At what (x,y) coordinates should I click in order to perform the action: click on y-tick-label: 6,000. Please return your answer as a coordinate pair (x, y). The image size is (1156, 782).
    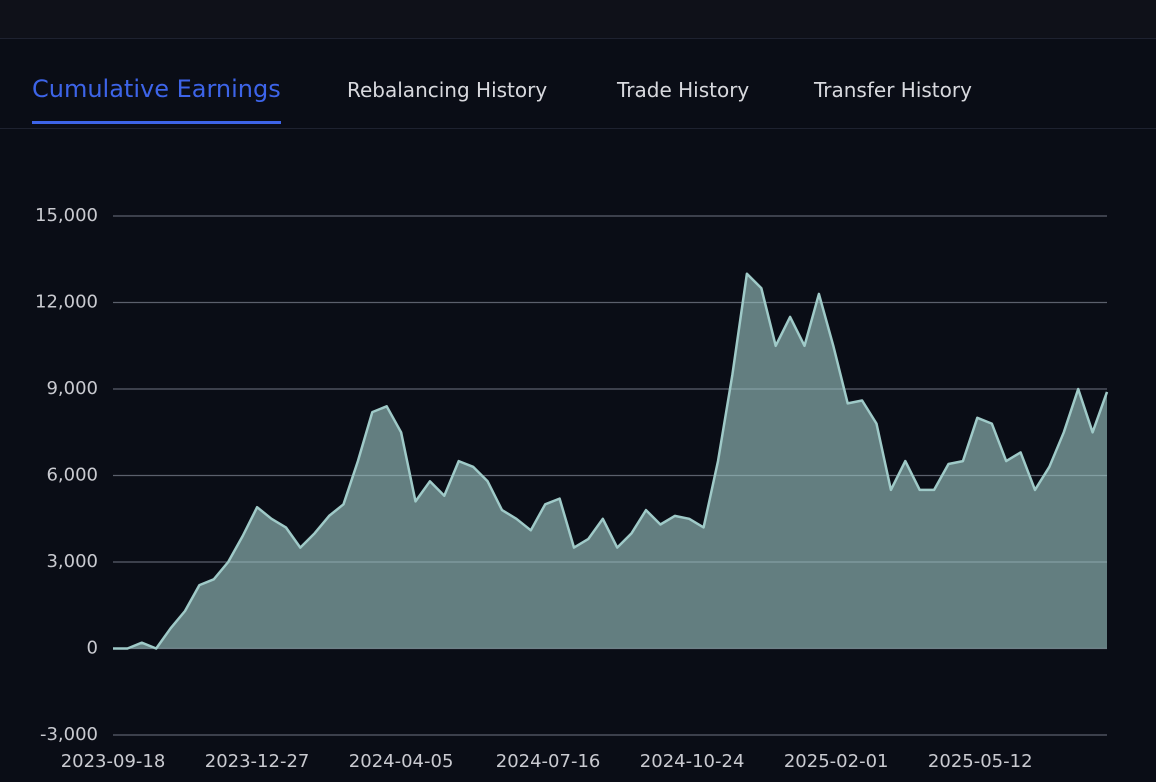
    Looking at the image, I should click on (72, 475).